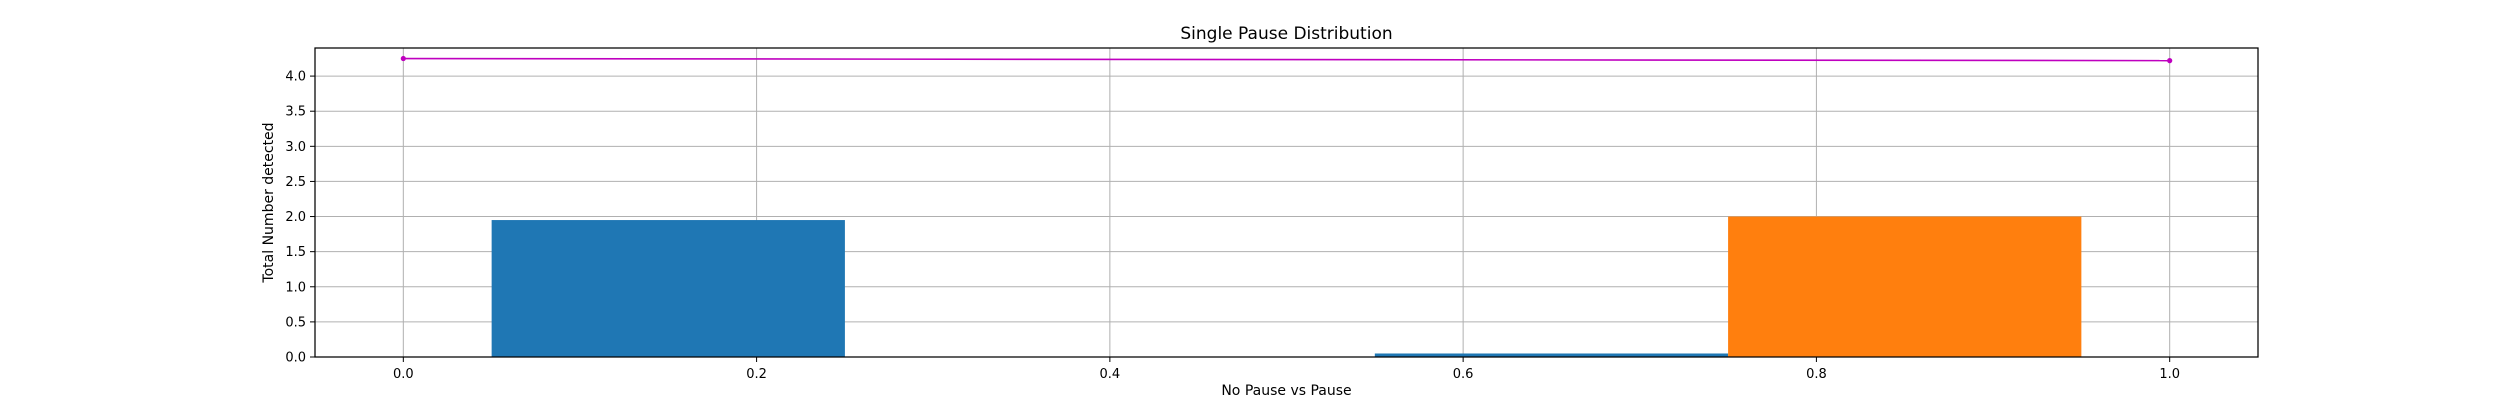 Image resolution: width=2500 pixels, height=400 pixels. Describe the element at coordinates (756, 374) in the screenshot. I see `x-tick-label: 0.2` at that location.